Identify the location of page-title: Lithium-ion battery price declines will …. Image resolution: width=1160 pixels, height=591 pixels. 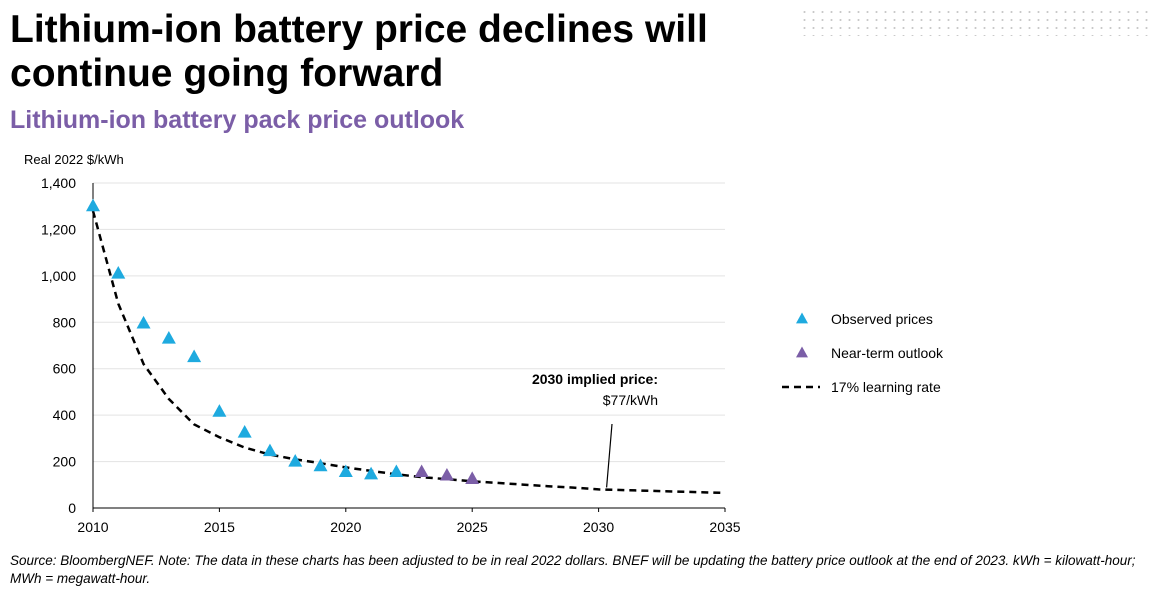
(359, 51).